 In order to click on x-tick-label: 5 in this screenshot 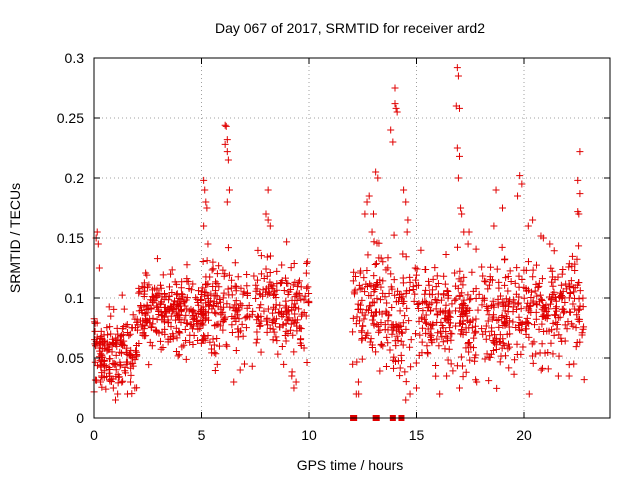, I will do `click(202, 435)`.